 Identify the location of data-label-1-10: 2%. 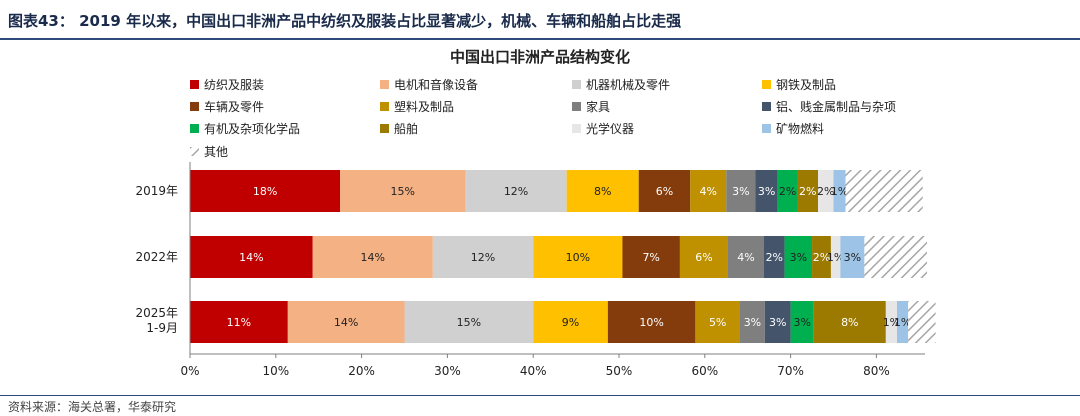
(807, 191).